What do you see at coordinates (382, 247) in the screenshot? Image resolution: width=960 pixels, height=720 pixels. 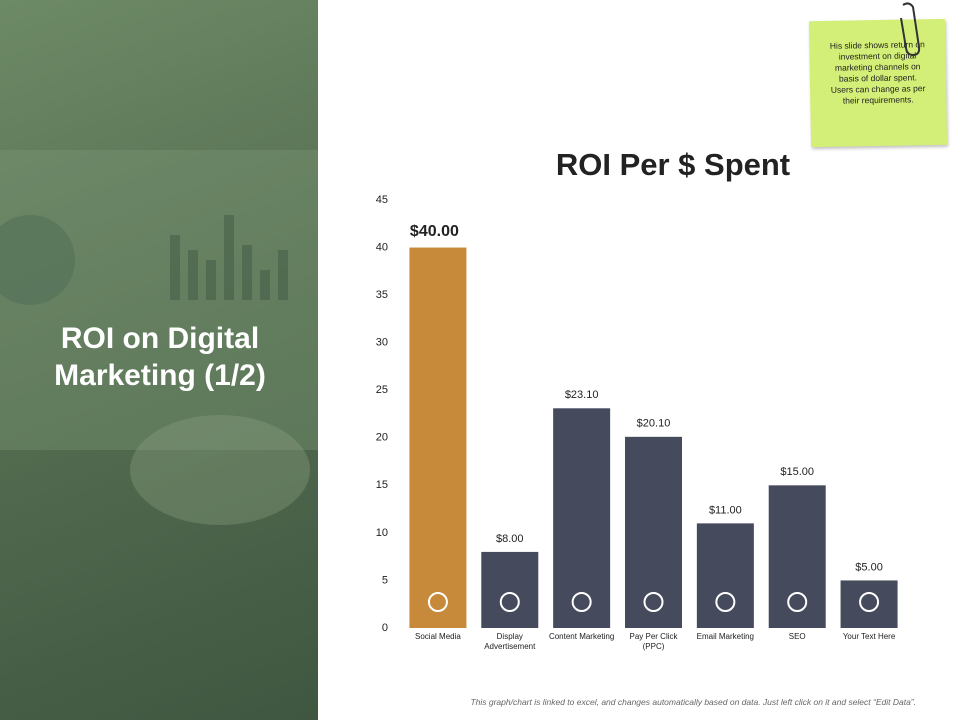 I see `y-tick-label: 40` at bounding box center [382, 247].